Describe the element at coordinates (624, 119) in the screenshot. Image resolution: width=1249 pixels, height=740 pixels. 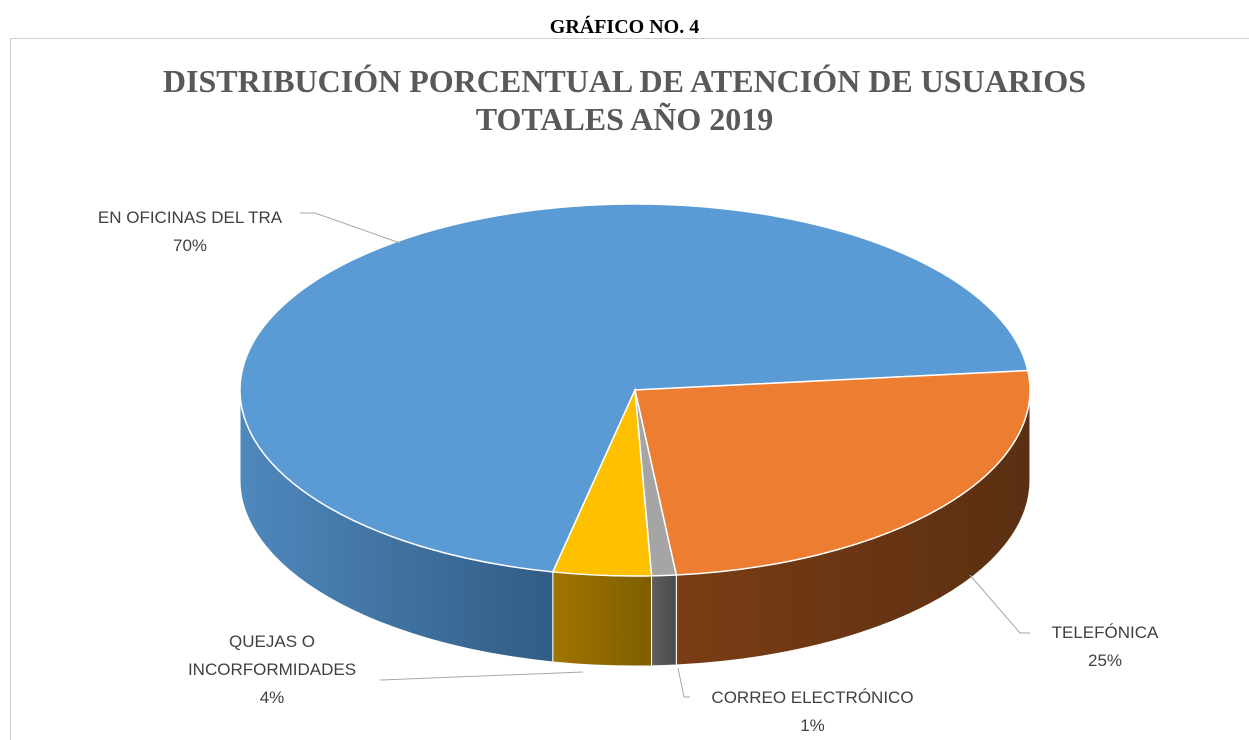
I see `chart-title: TOTALES AÑO 2019` at that location.